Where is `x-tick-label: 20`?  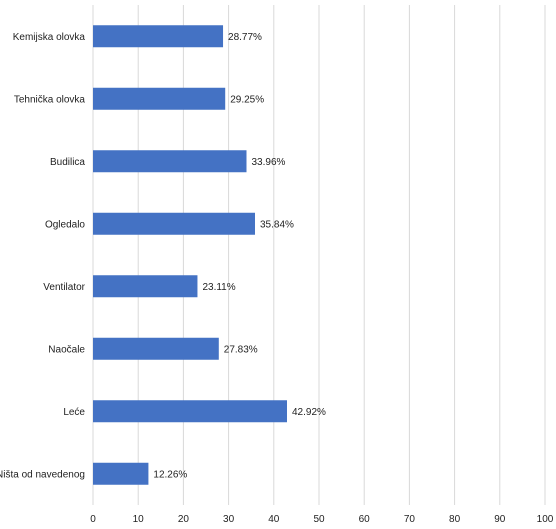 x-tick-label: 20 is located at coordinates (184, 519).